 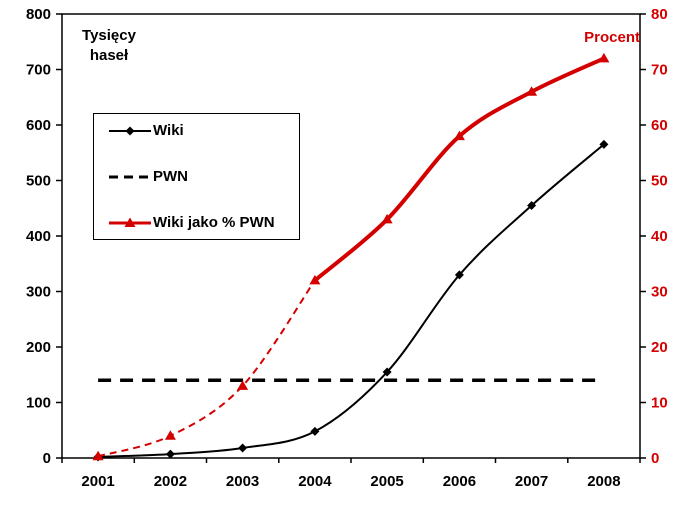 I want to click on pwn-line-icon, so click(x=130, y=177).